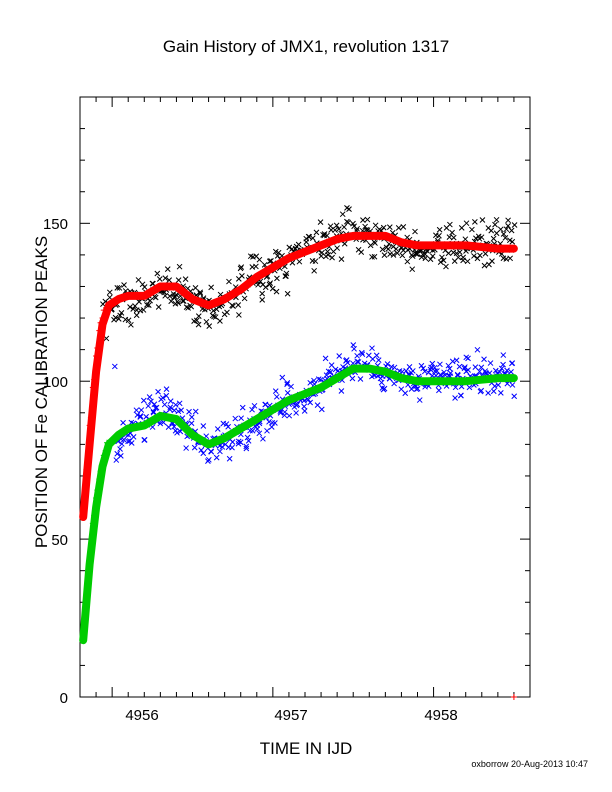 This screenshot has width=612, height=792. Describe the element at coordinates (59, 540) in the screenshot. I see `y-tick-label: 50` at that location.